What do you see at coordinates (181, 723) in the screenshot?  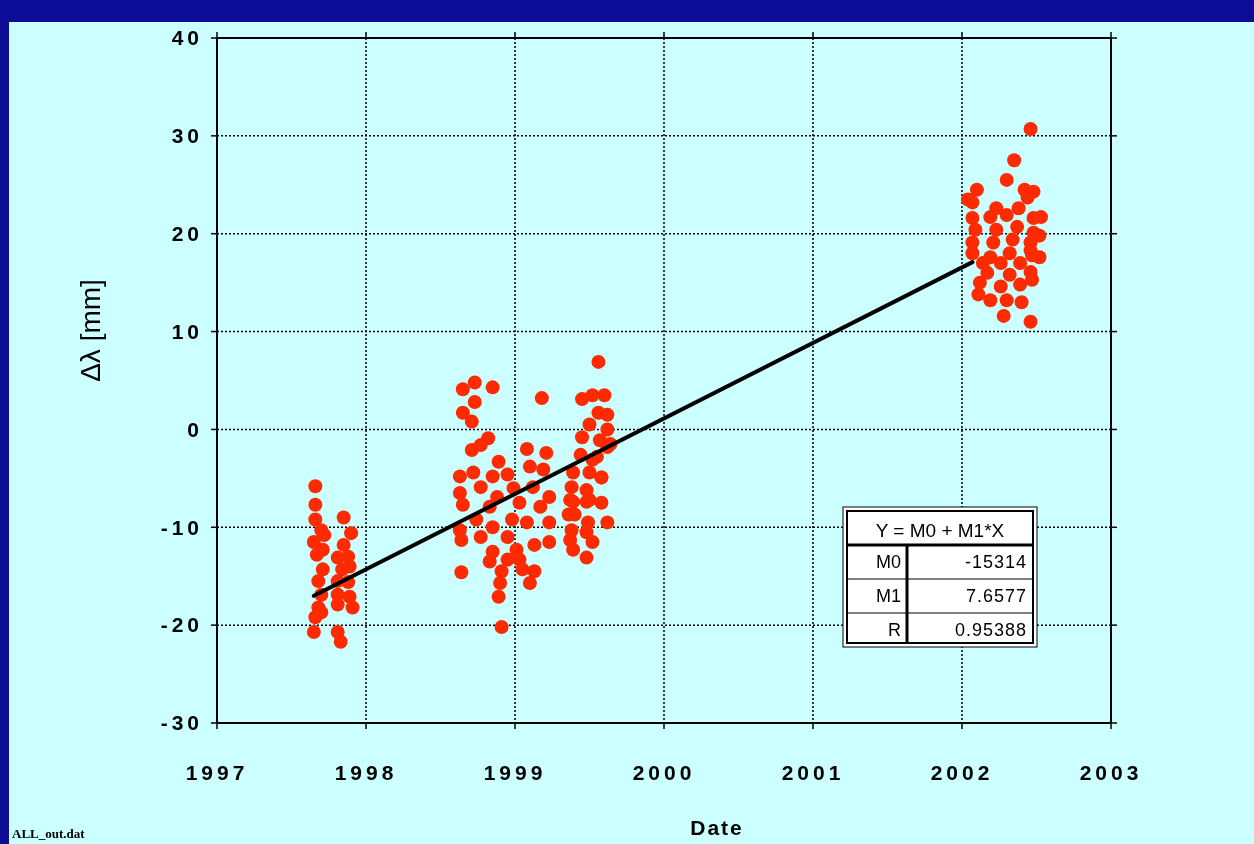 I see `y-tick-label: -30` at bounding box center [181, 723].